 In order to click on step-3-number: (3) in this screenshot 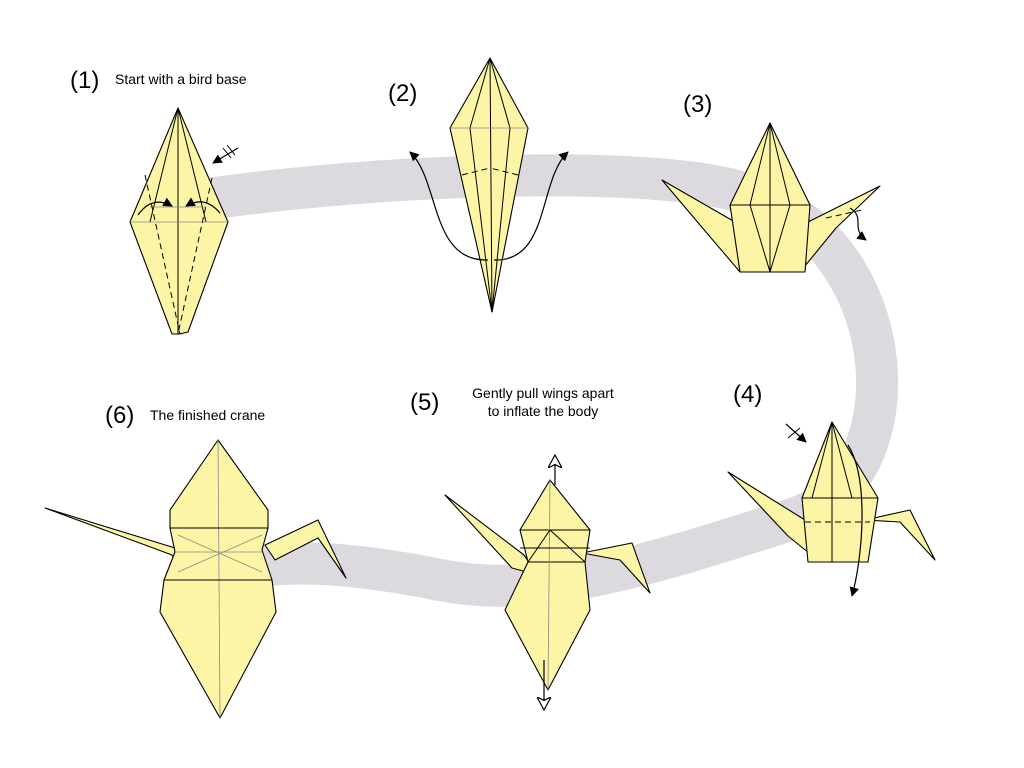, I will do `click(697, 104)`.